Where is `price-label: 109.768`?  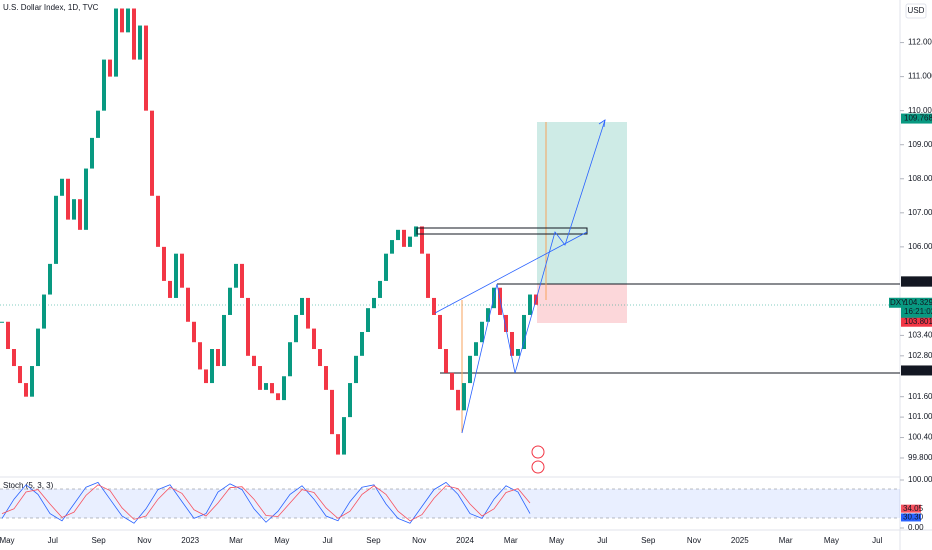 price-label: 109.768 is located at coordinates (918, 118).